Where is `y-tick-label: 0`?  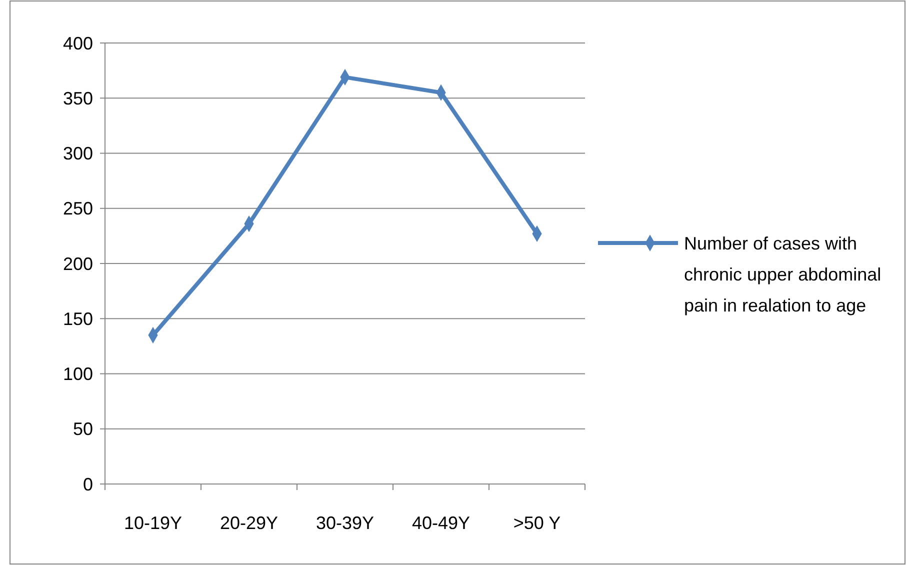
y-tick-label: 0 is located at coordinates (87, 484).